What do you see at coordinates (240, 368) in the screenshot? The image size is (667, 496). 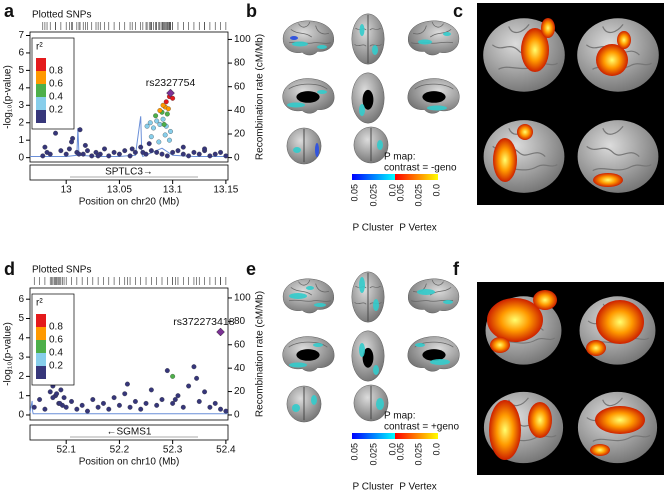 I see `y2-tick-label: 40` at bounding box center [240, 368].